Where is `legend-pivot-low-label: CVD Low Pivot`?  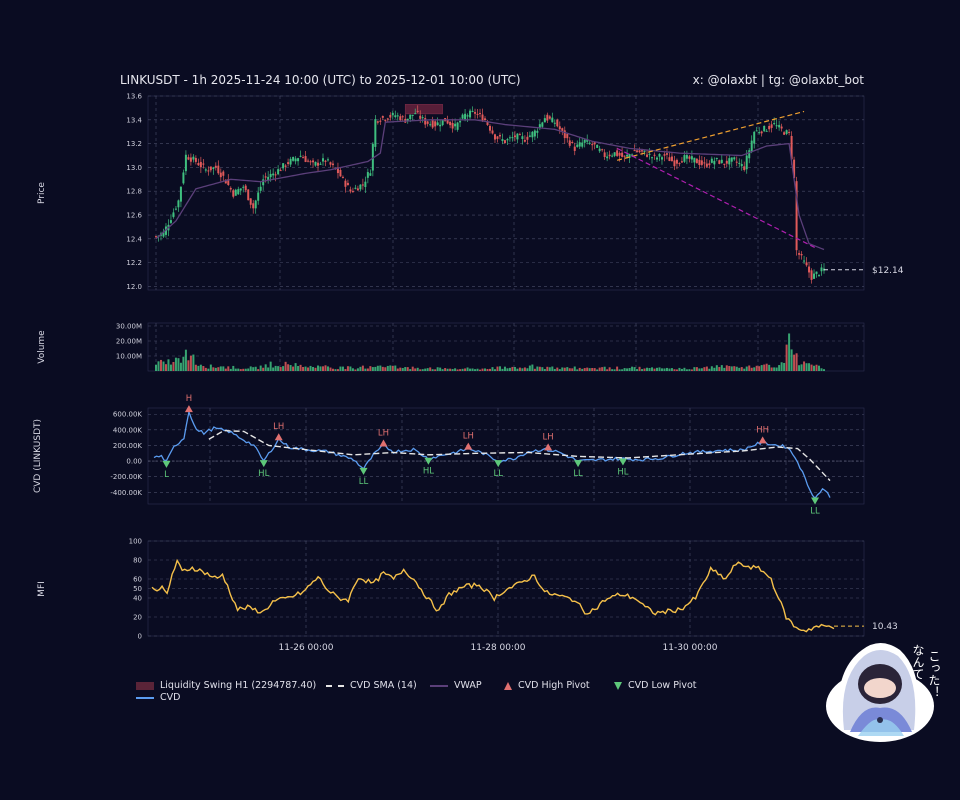 legend-pivot-low-label: CVD Low Pivot is located at coordinates (662, 685).